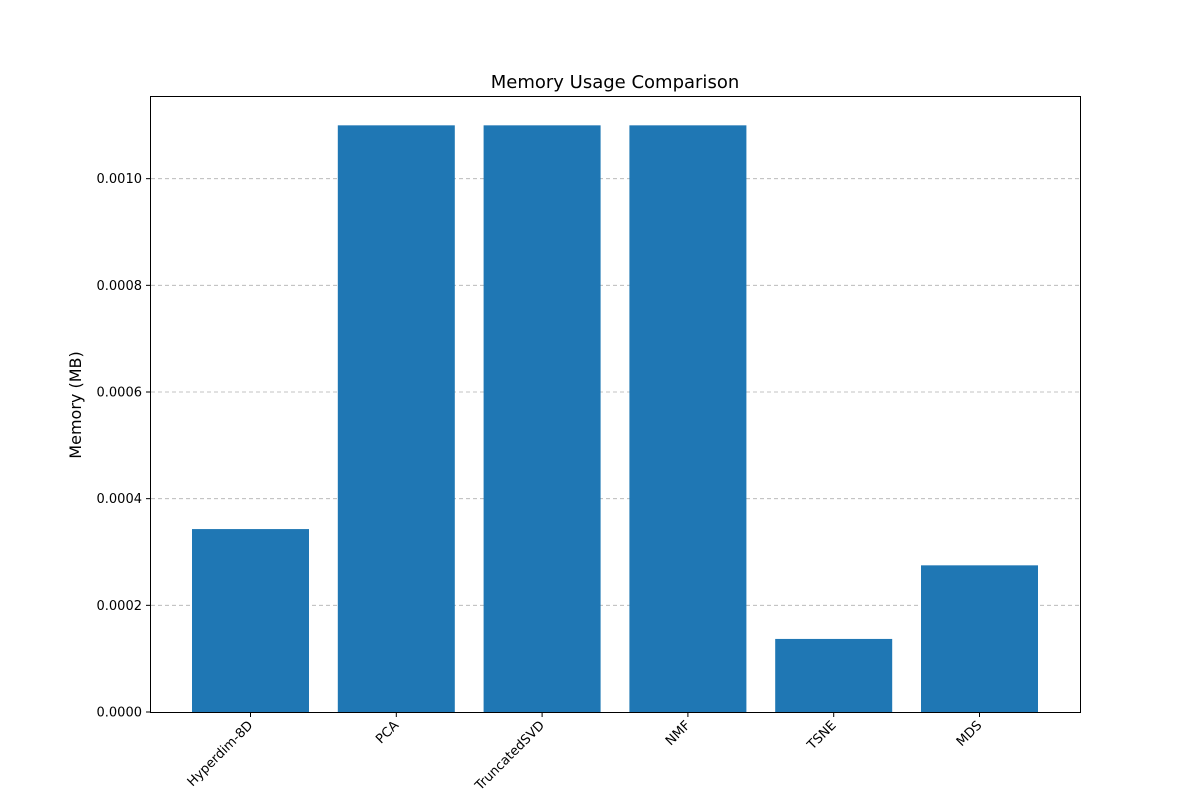 This screenshot has height=800, width=1200. I want to click on y-ticks: 0.0000 0.0002 0.0004 0.0006 0.0008 0.0010, so click(124, 446).